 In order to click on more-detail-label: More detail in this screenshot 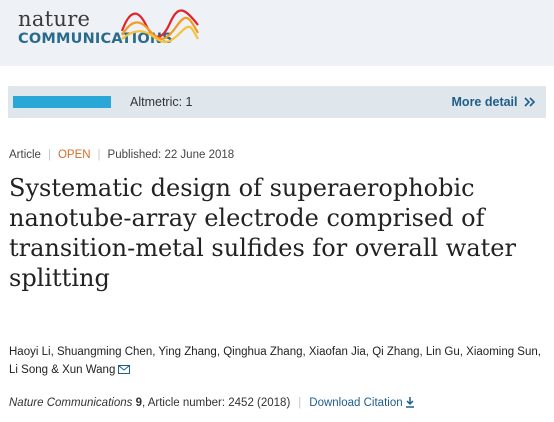, I will do `click(484, 102)`.